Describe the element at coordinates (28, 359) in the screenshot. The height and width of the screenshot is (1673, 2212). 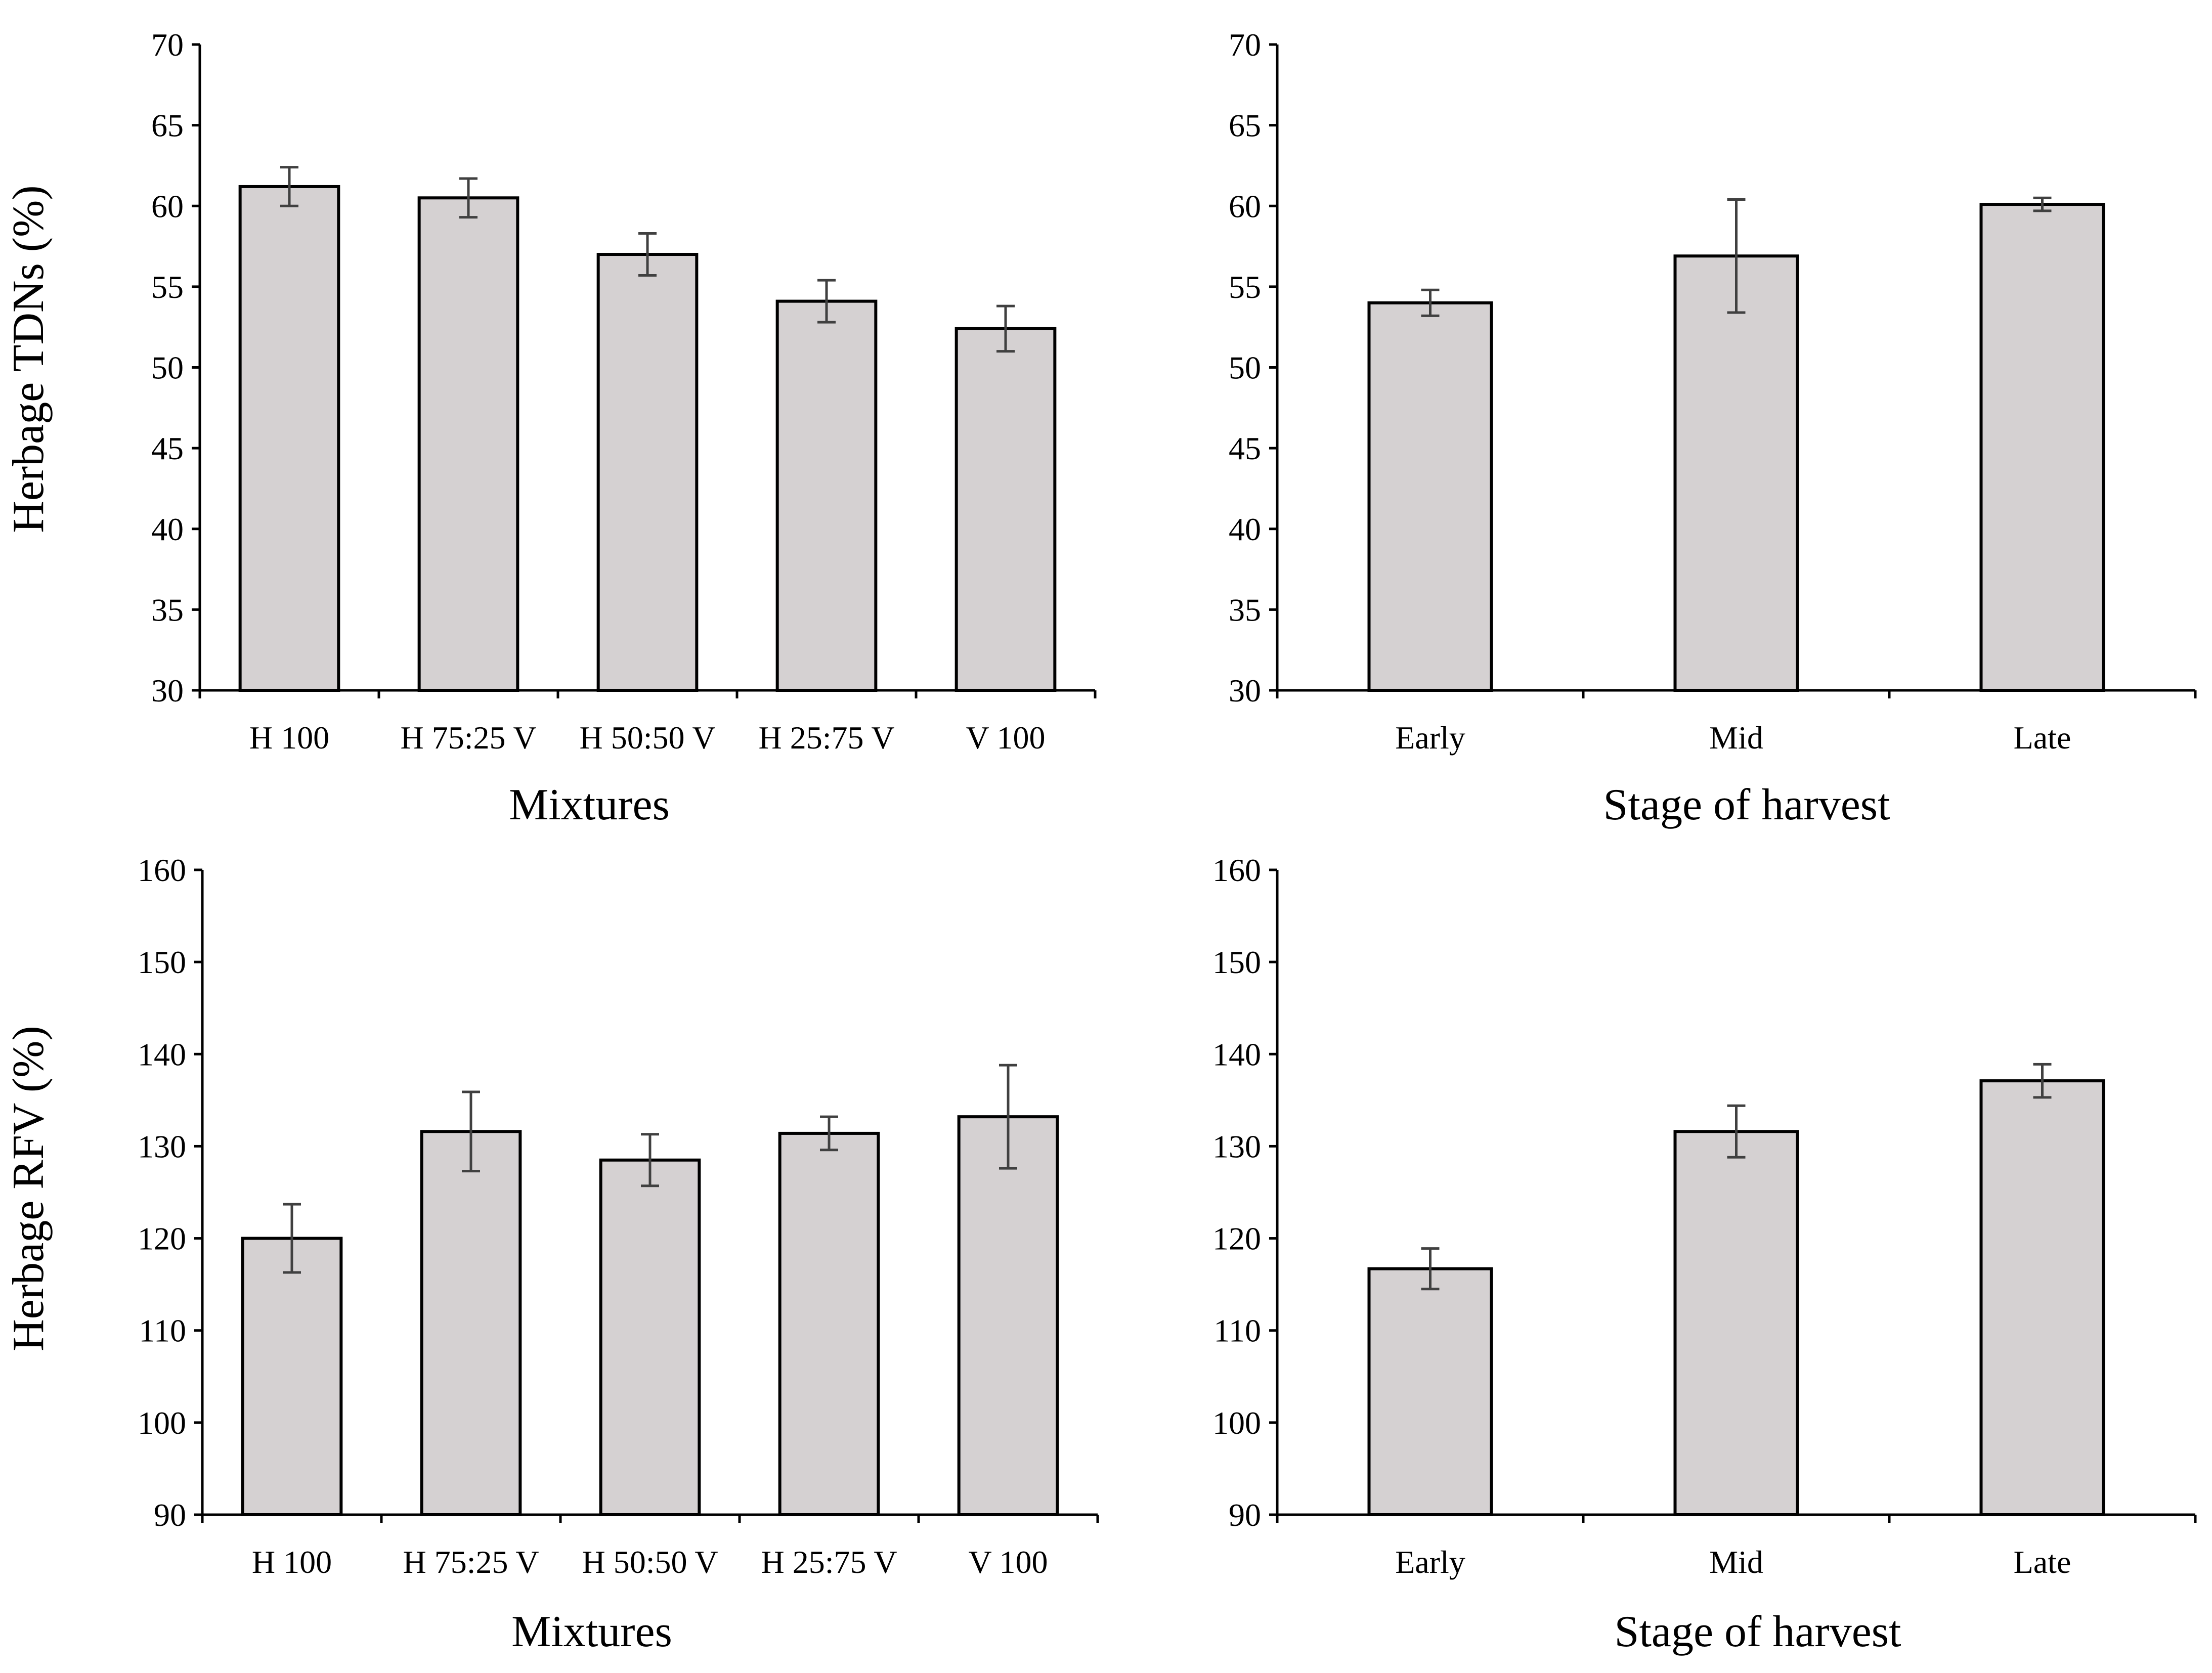
I see `ylabel: Herbage TDNs (%)` at that location.